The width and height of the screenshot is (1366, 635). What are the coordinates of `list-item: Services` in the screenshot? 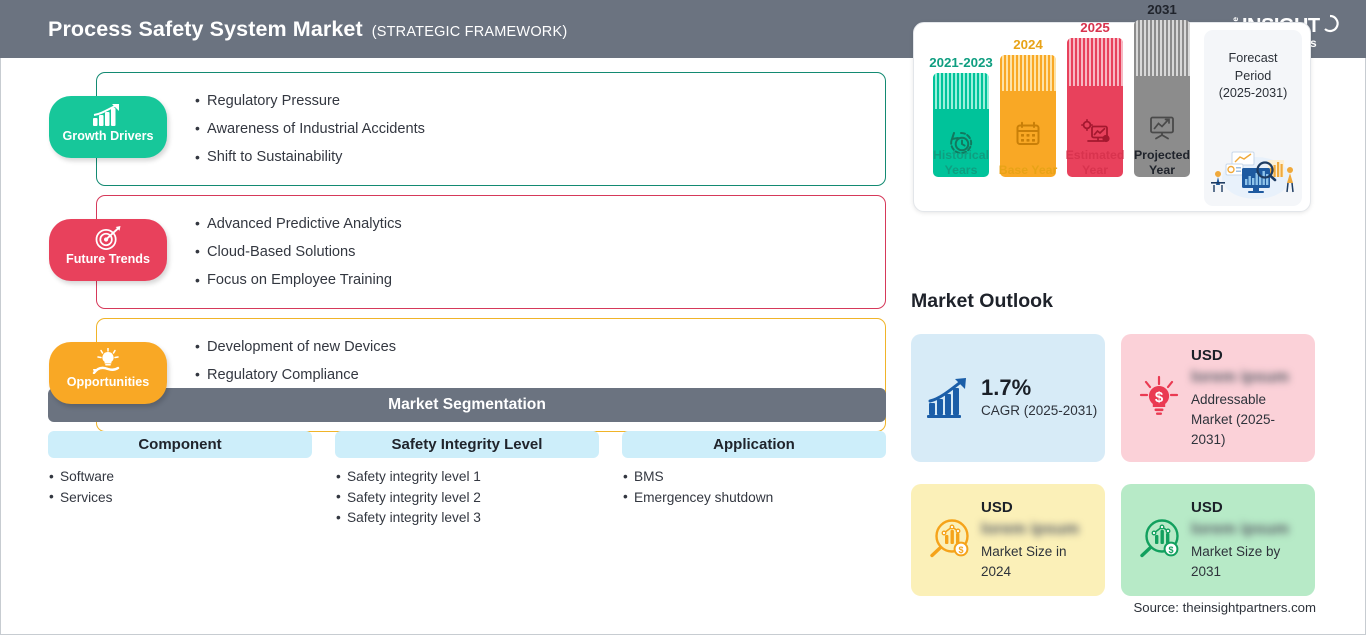 It's located at (180, 498).